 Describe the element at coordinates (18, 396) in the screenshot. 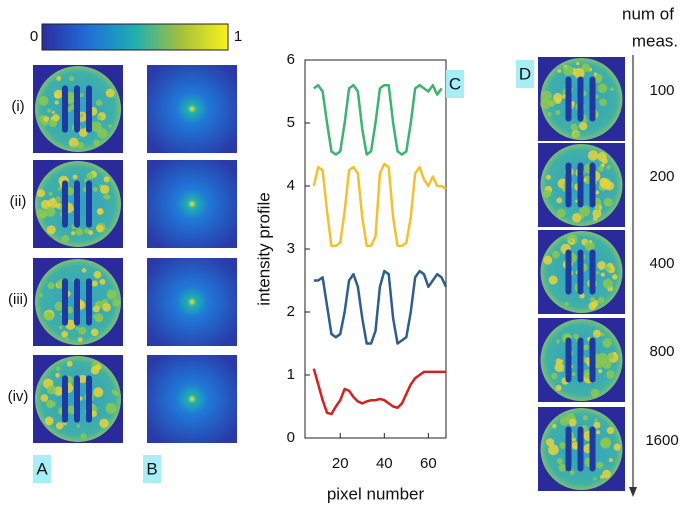

I see `row-label: (iv)` at that location.